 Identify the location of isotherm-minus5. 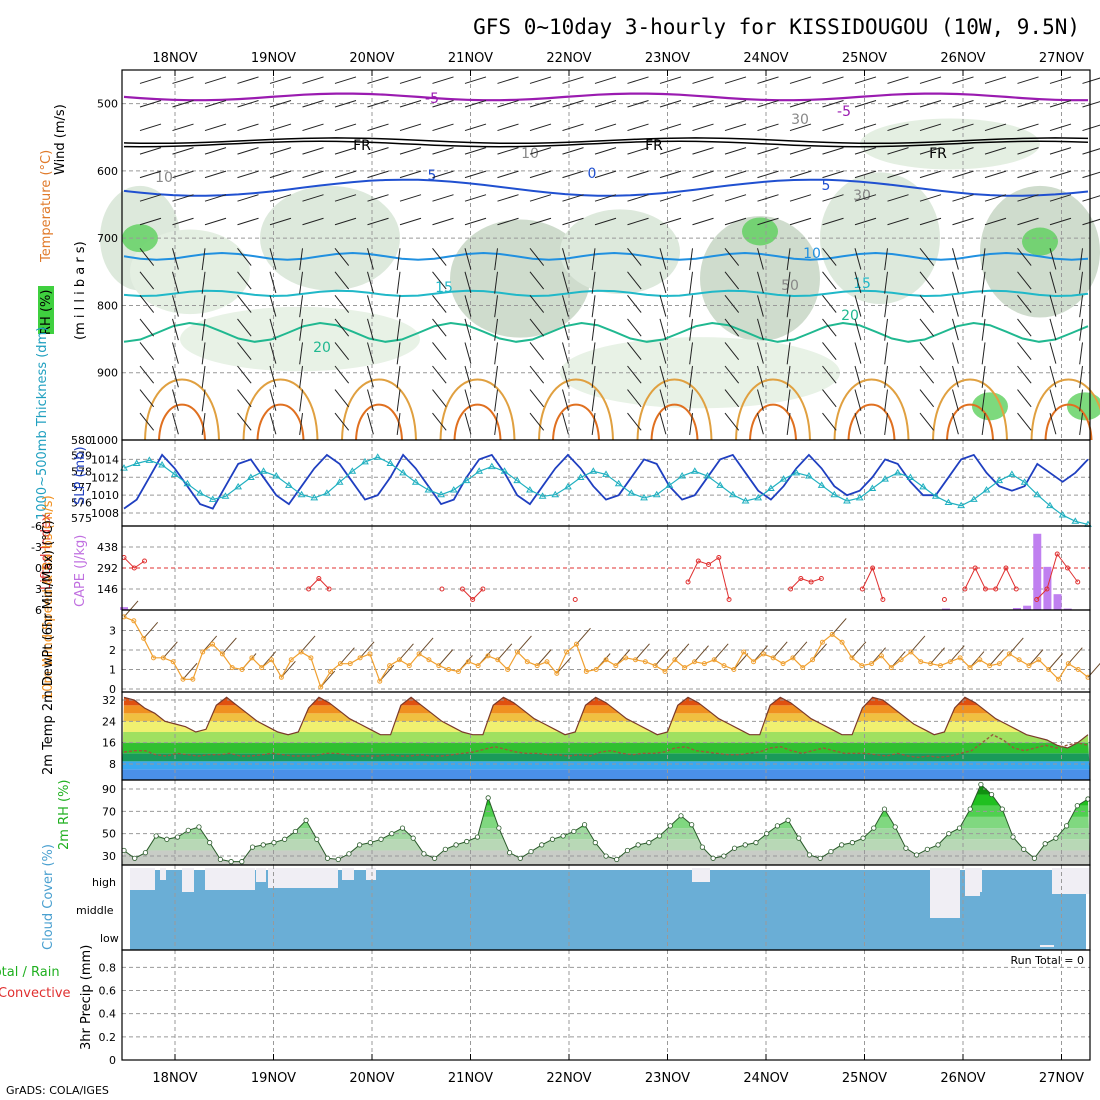
(605, 97).